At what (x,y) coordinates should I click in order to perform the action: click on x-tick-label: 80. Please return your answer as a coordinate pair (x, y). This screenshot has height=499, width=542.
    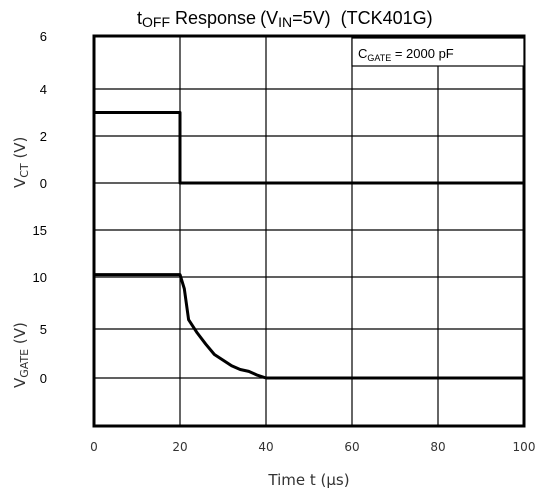
    Looking at the image, I should click on (437, 447).